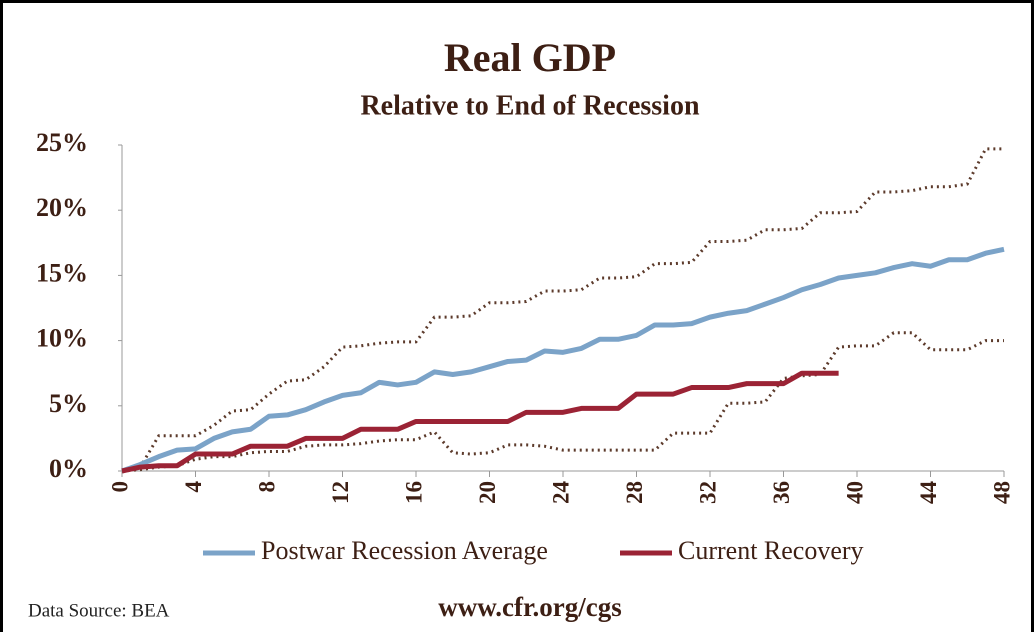  What do you see at coordinates (119, 487) in the screenshot?
I see `x-tick-label: 0` at bounding box center [119, 487].